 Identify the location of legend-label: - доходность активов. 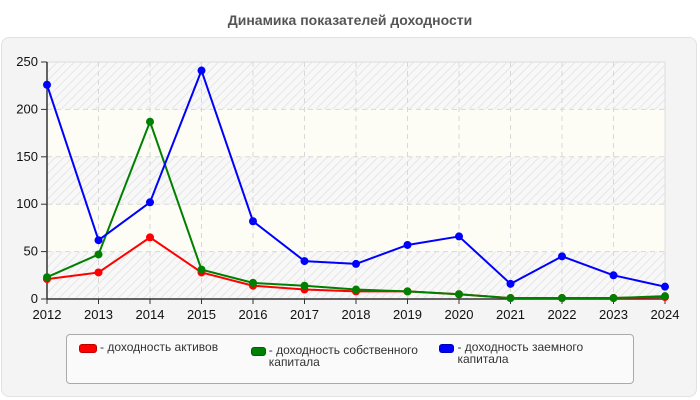
(159, 347).